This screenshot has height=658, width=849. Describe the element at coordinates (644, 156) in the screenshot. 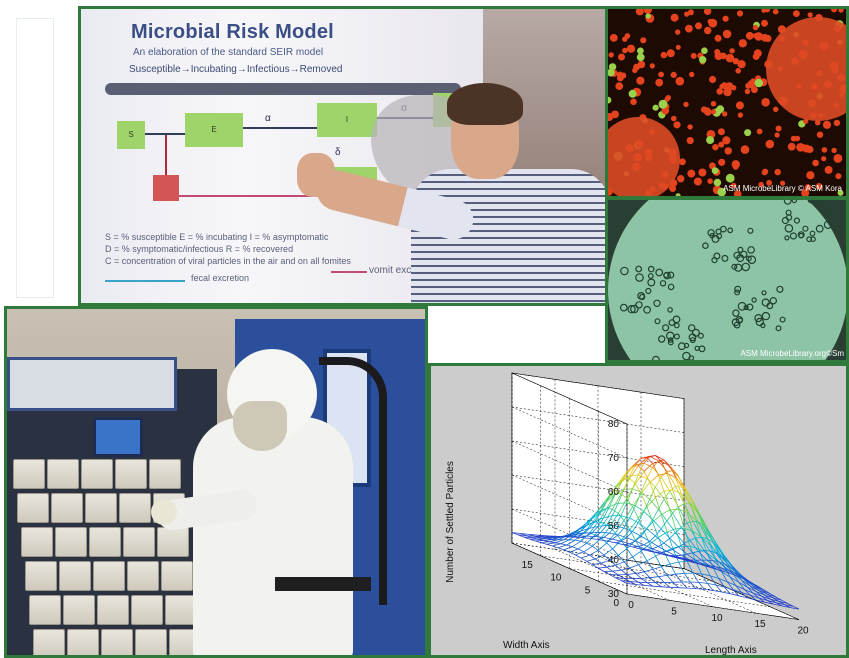

I see `large-colony` at that location.